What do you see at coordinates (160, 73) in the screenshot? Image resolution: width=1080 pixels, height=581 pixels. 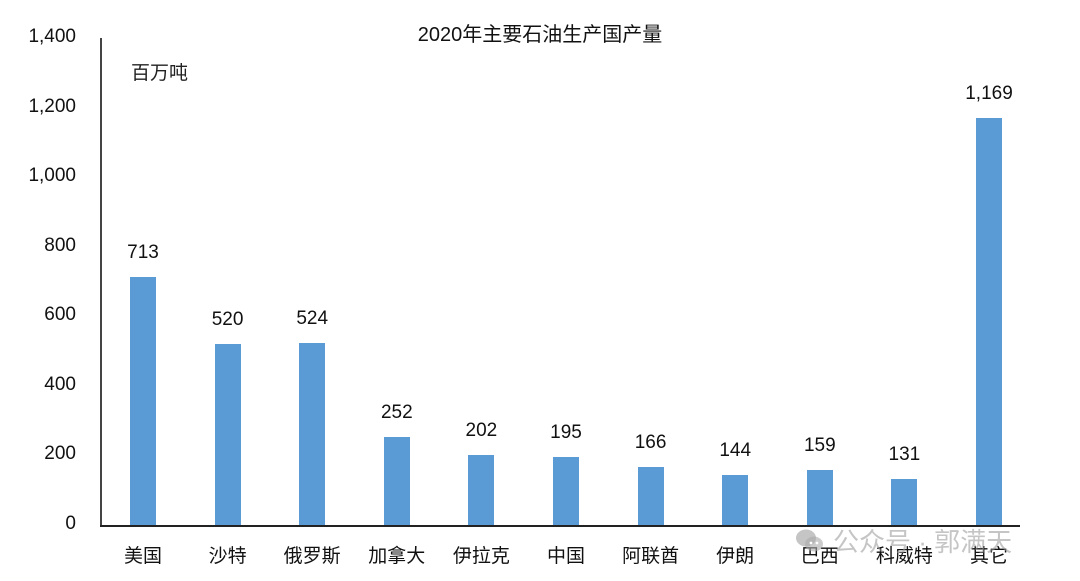 I see `unit-label: 百万吨` at bounding box center [160, 73].